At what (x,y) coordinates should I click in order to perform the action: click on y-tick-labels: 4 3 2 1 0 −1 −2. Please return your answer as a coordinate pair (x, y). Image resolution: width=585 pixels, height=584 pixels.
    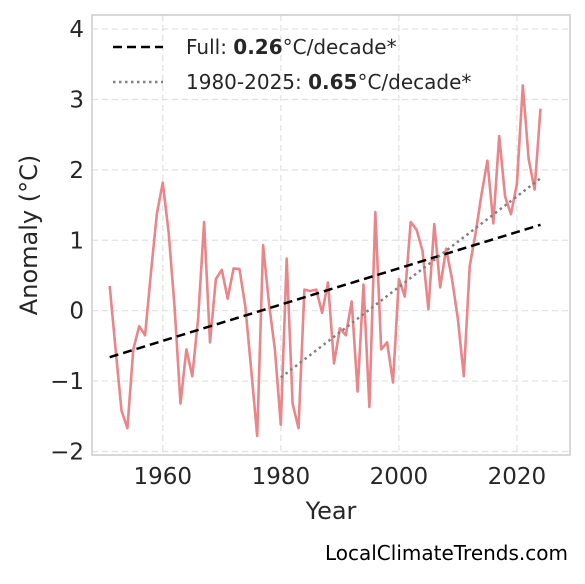
    Looking at the image, I should click on (67, 241).